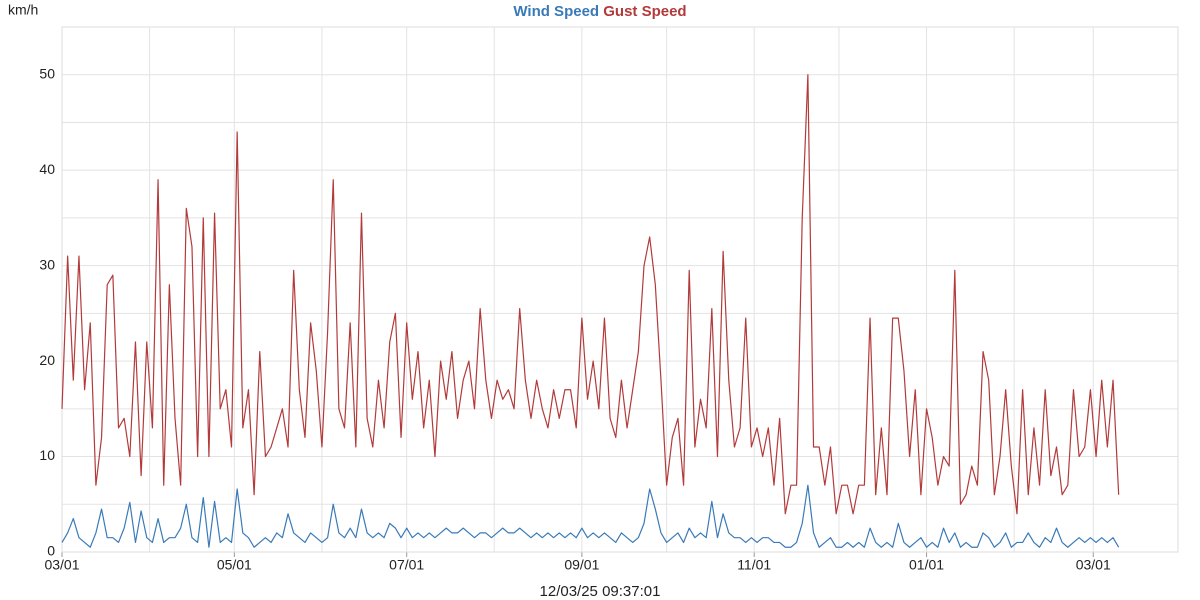 This screenshot has width=1200, height=600. I want to click on x-tick-label: 11/01, so click(754, 565).